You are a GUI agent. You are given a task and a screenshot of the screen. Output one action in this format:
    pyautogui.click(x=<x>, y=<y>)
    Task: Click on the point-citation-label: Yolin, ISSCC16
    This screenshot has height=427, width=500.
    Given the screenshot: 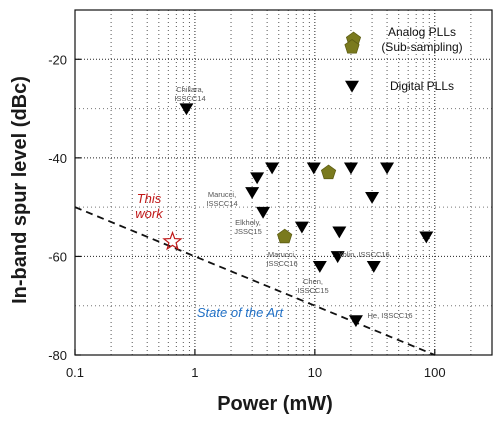 What is the action you would take?
    pyautogui.click(x=363, y=254)
    